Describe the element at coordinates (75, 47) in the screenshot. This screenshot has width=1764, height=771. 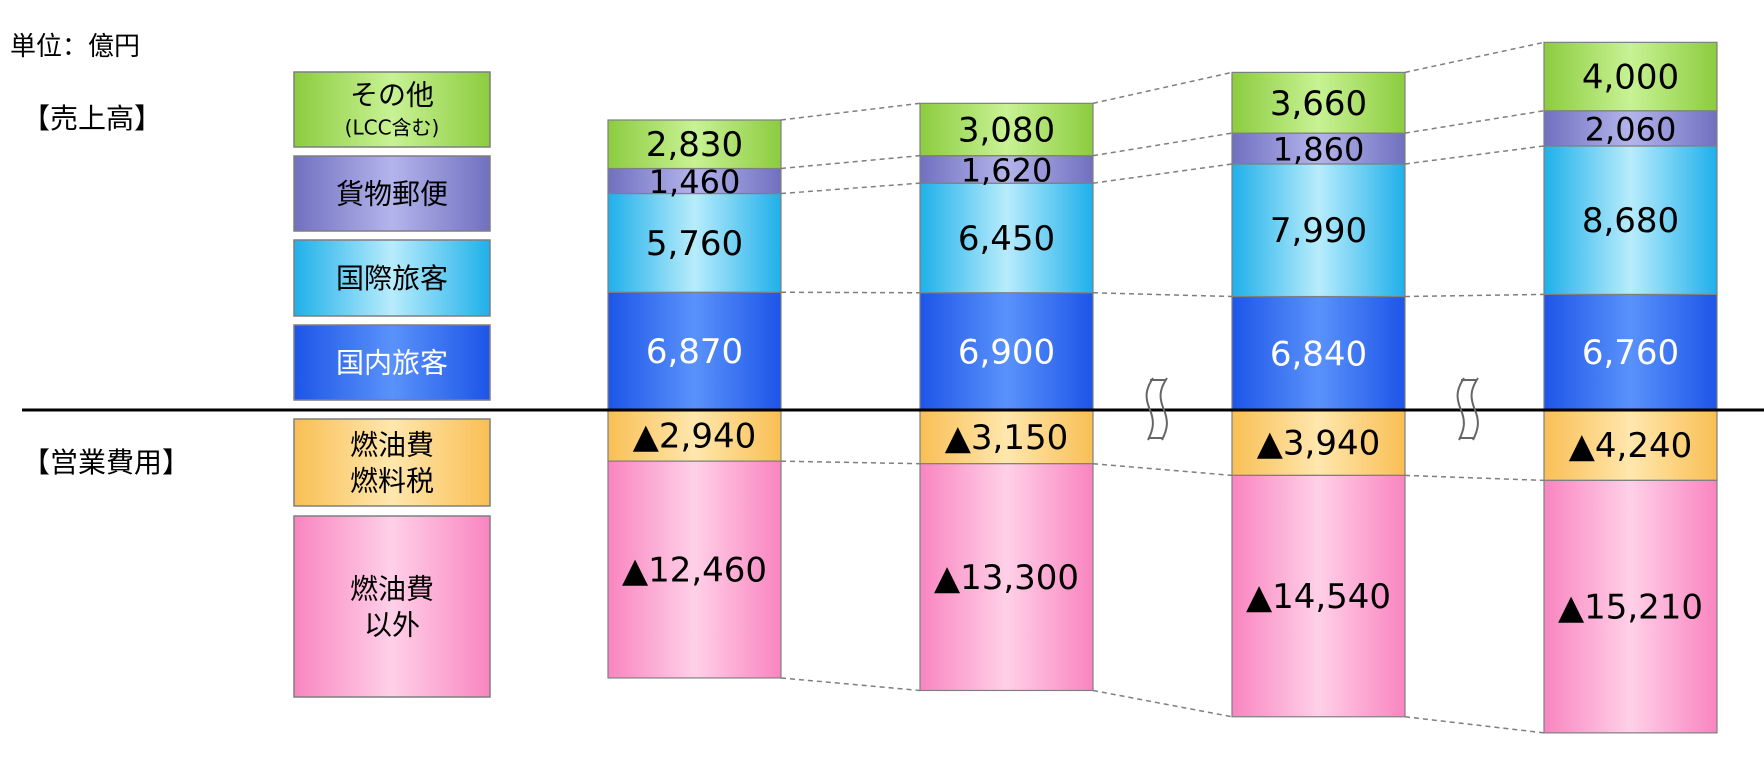
I see `unit-label: 単位：億円` at that location.